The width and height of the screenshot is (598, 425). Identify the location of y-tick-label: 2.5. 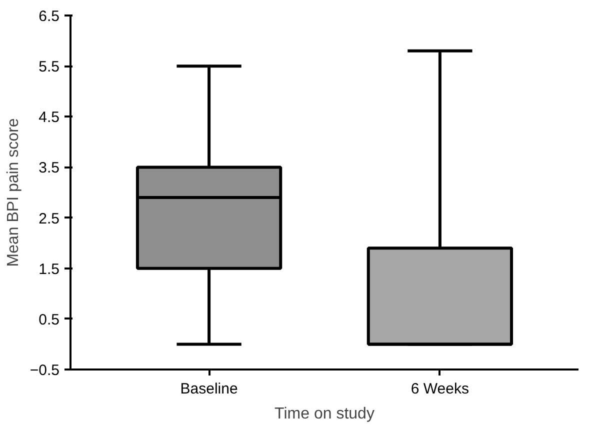
(49, 219).